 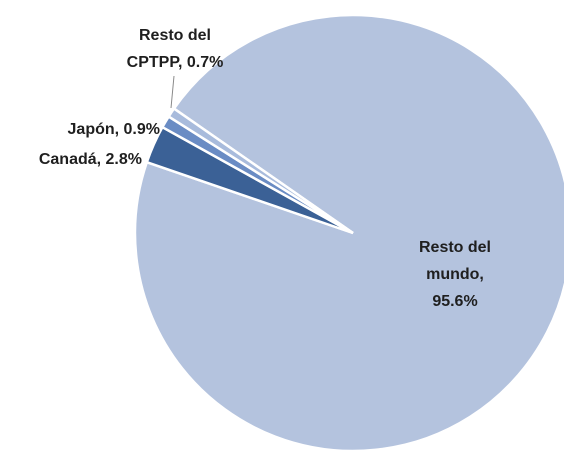 I want to click on leader-line, so click(x=172, y=92).